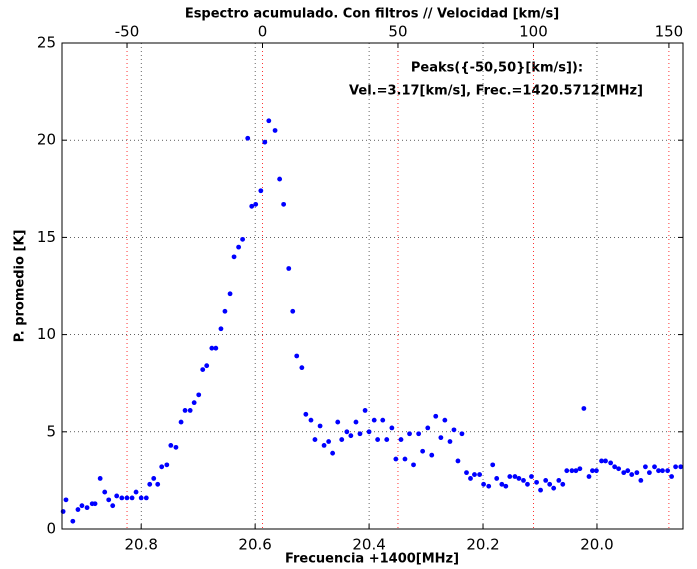 The height and width of the screenshot is (569, 697). Describe the element at coordinates (497, 68) in the screenshot. I see `annotation: Peaks({-50,50}[km/s]):` at that location.